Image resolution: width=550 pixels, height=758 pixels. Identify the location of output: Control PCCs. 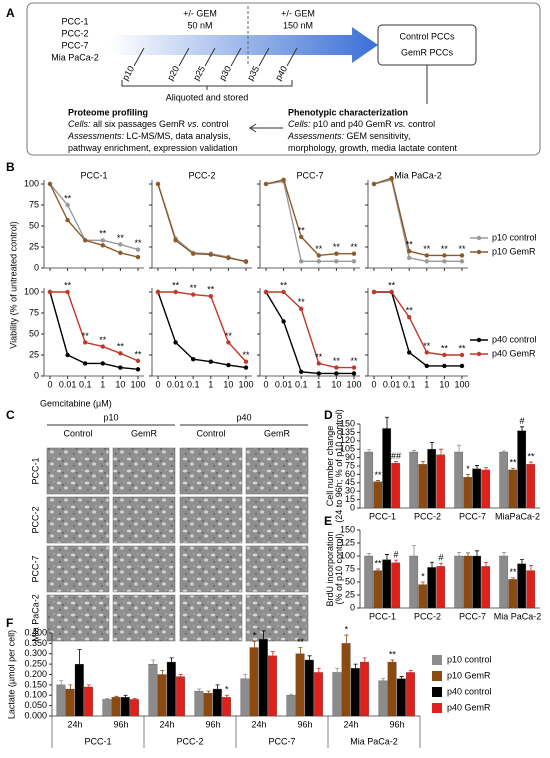
(427, 36).